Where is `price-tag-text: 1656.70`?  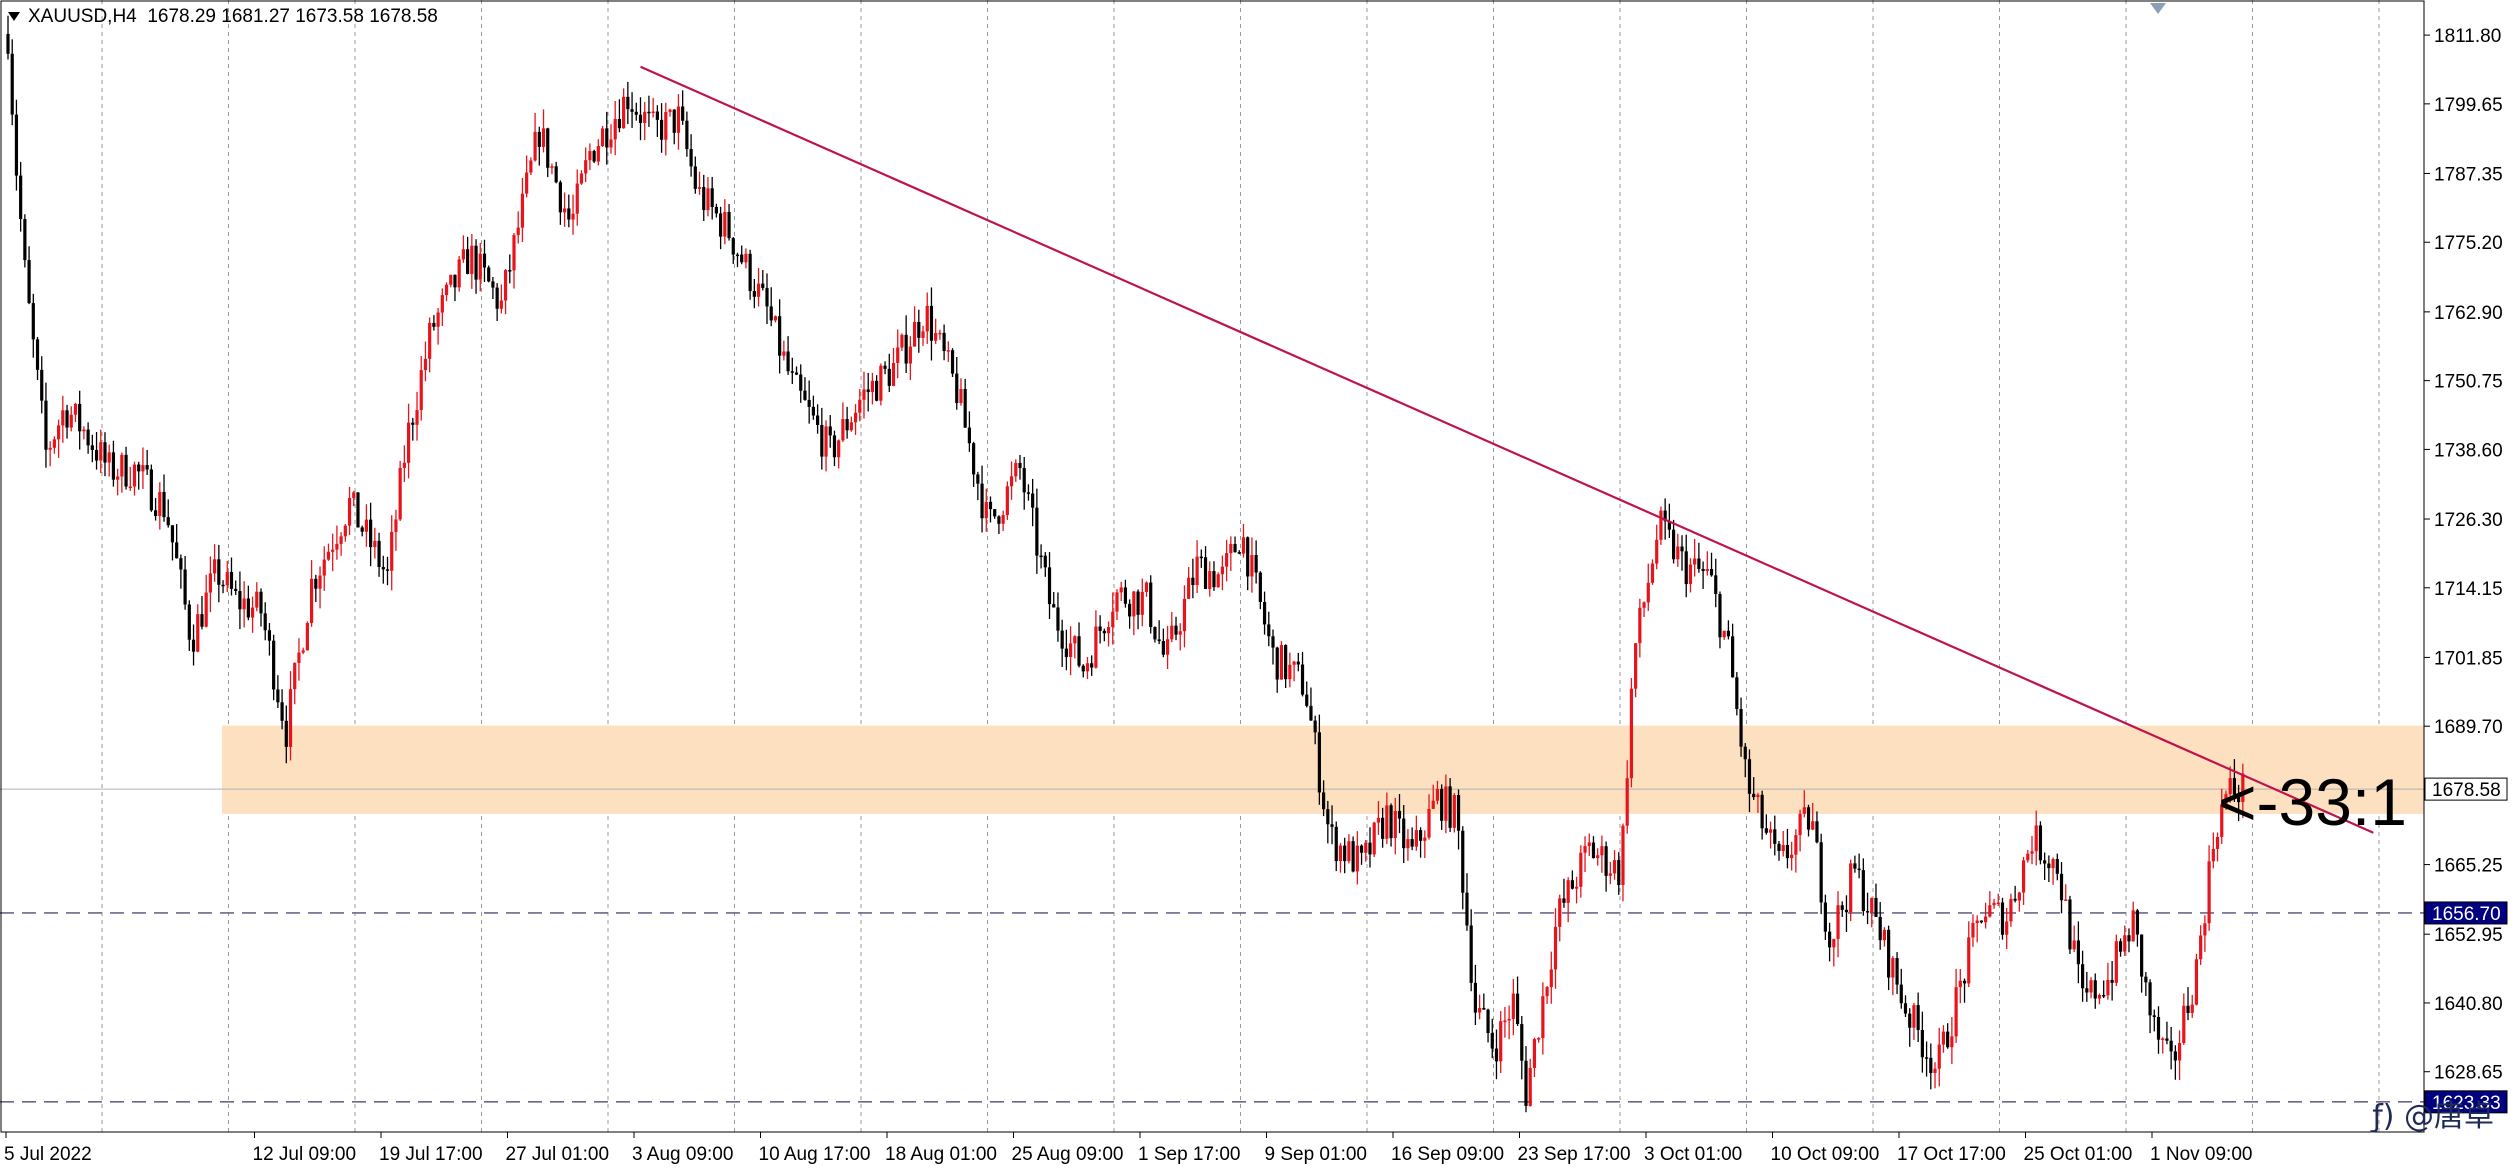
price-tag-text: 1656.70 is located at coordinates (2466, 914).